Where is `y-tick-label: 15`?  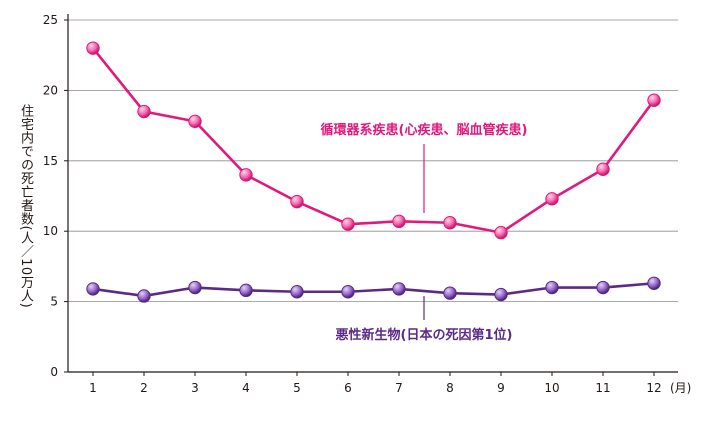 y-tick-label: 15 is located at coordinates (50, 161).